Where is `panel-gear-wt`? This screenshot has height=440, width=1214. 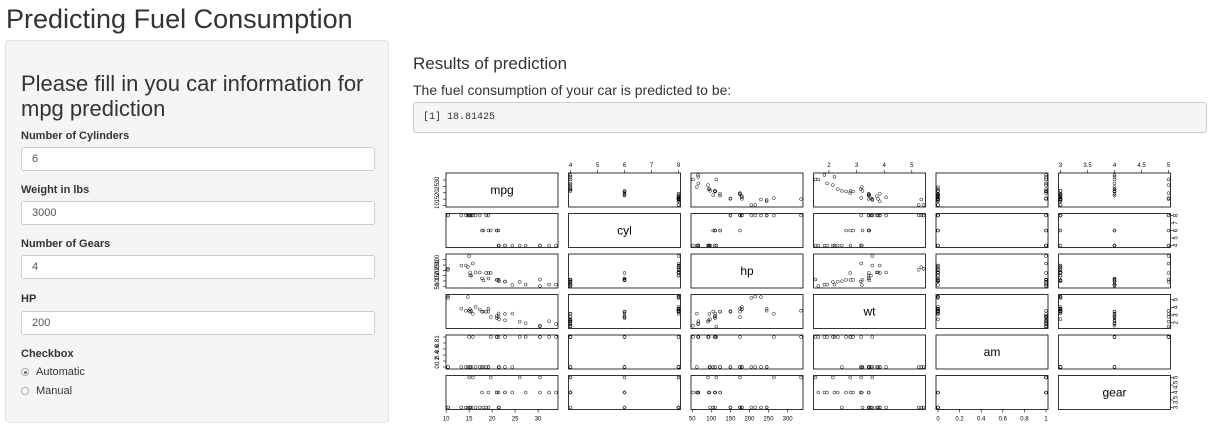 panel-gear-wt is located at coordinates (869, 392).